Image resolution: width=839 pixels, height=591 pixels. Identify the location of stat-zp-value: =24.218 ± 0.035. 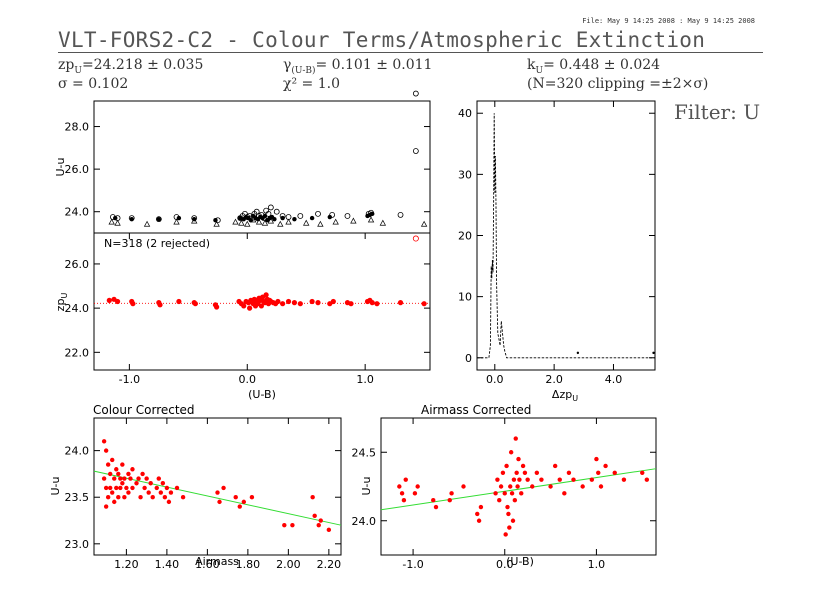
(142, 65).